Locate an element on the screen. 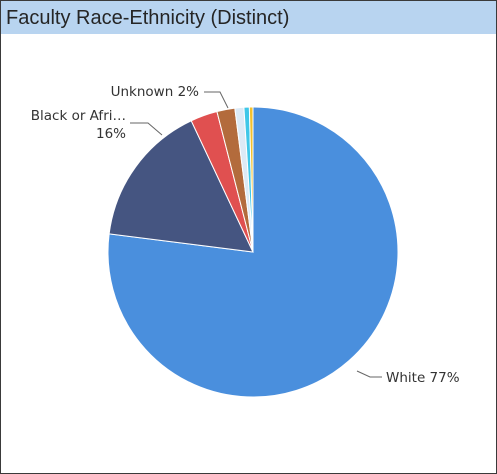 Image resolution: width=497 pixels, height=474 pixels. data-label-unknown: Unknown 2% is located at coordinates (155, 92).